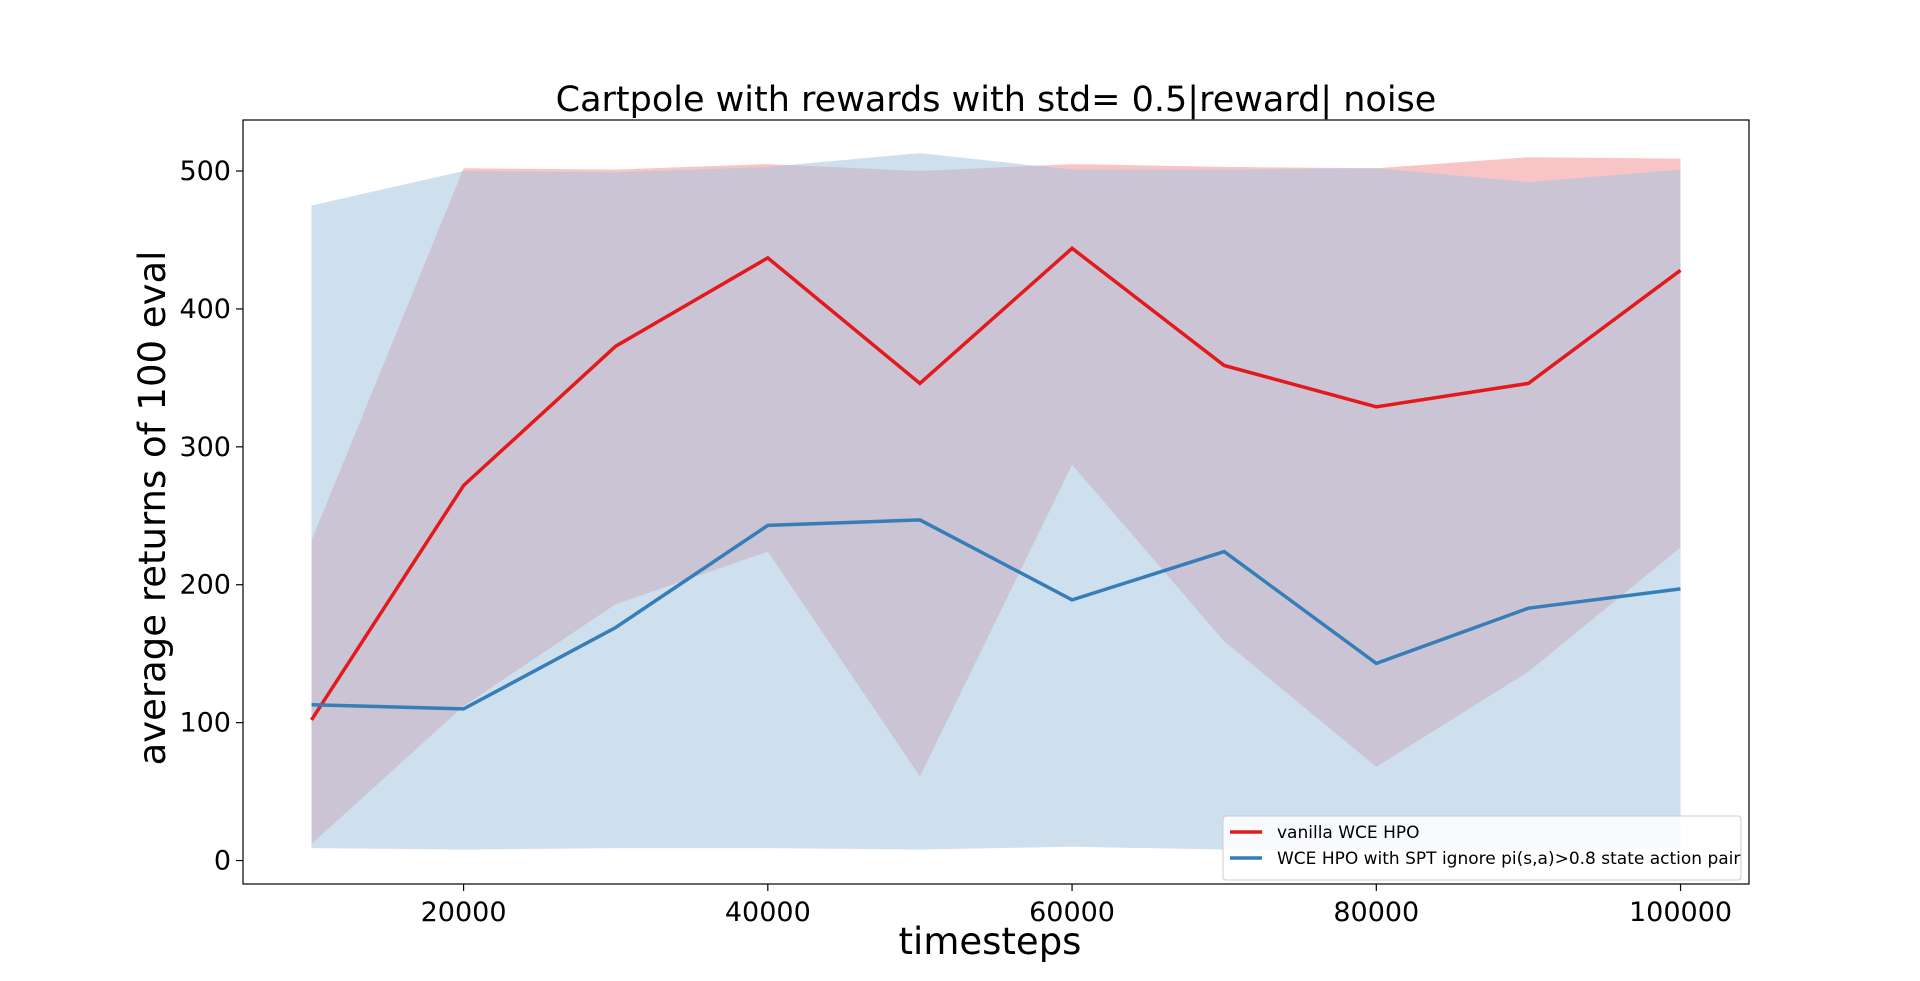 Image resolution: width=1920 pixels, height=981 pixels. I want to click on x-tick-label: 40000, so click(768, 912).